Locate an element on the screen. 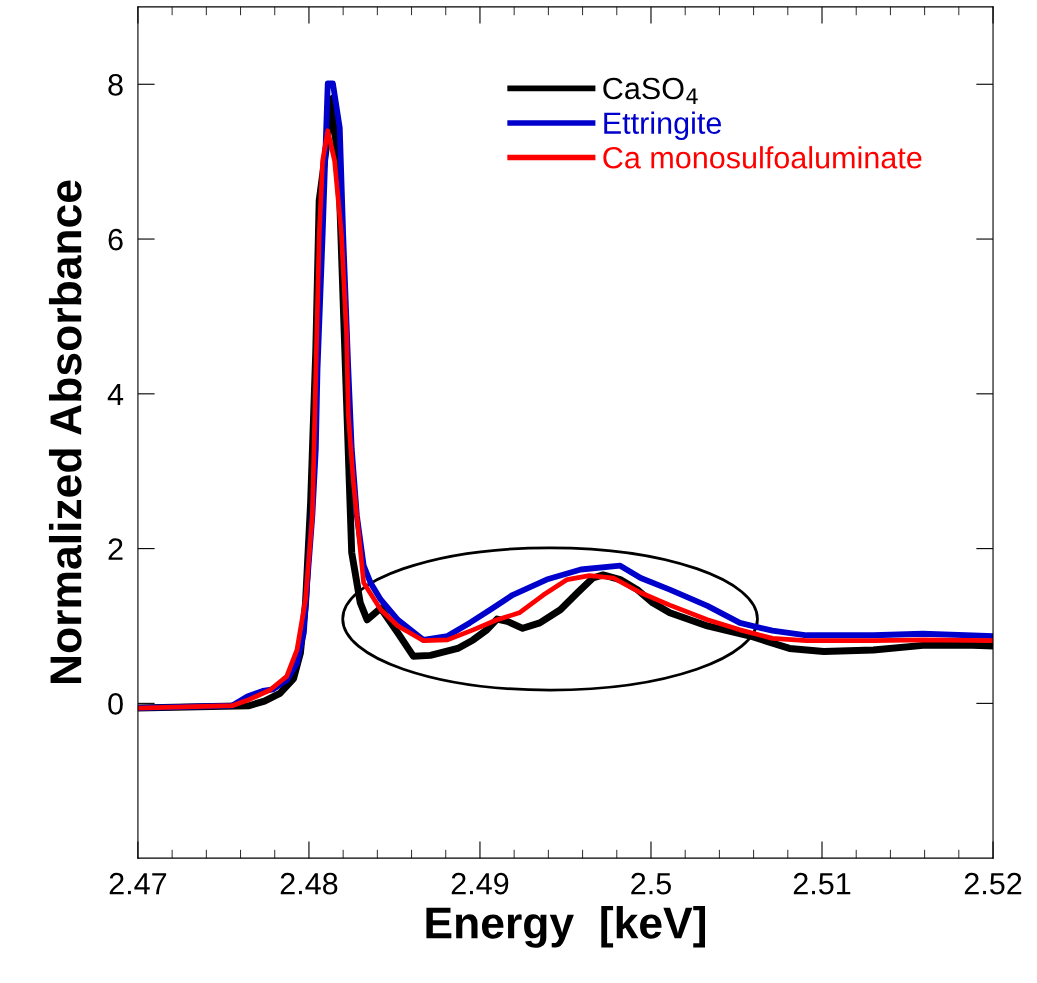 The height and width of the screenshot is (983, 1037). x-tick-label: 2.51 is located at coordinates (822, 883).